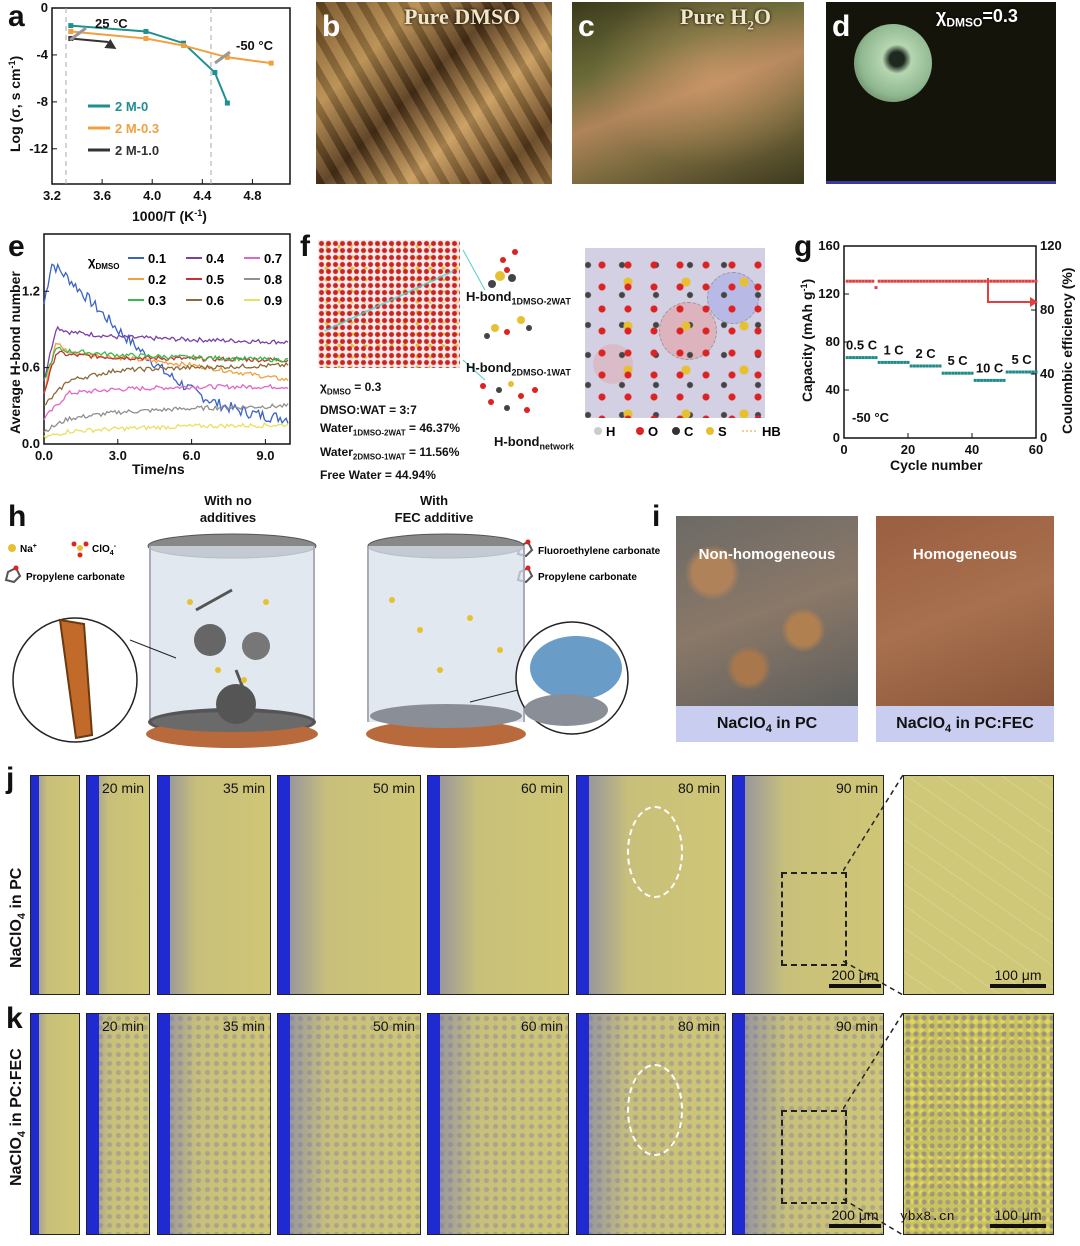 The height and width of the screenshot is (1246, 1080). What do you see at coordinates (972, 449) in the screenshot?
I see `x-tick-label: 40` at bounding box center [972, 449].